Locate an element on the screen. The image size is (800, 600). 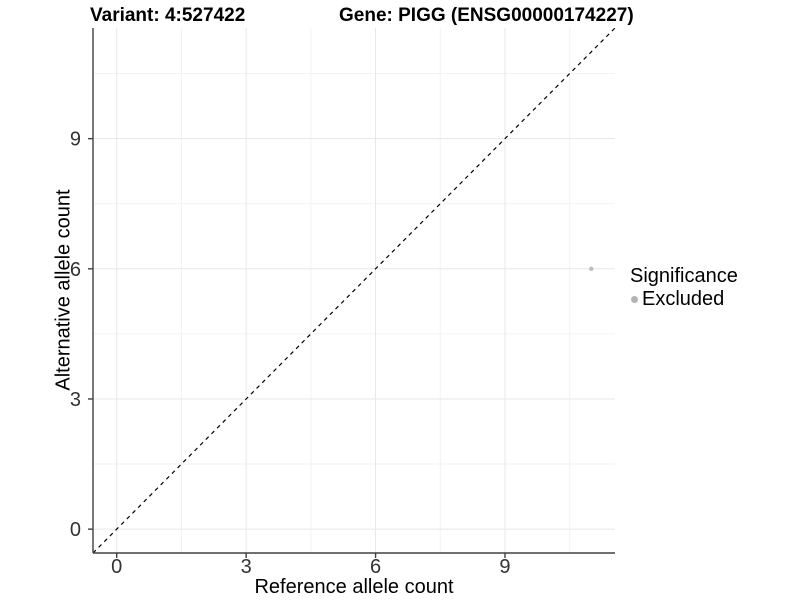
x-tick-label: 9 is located at coordinates (504, 567).